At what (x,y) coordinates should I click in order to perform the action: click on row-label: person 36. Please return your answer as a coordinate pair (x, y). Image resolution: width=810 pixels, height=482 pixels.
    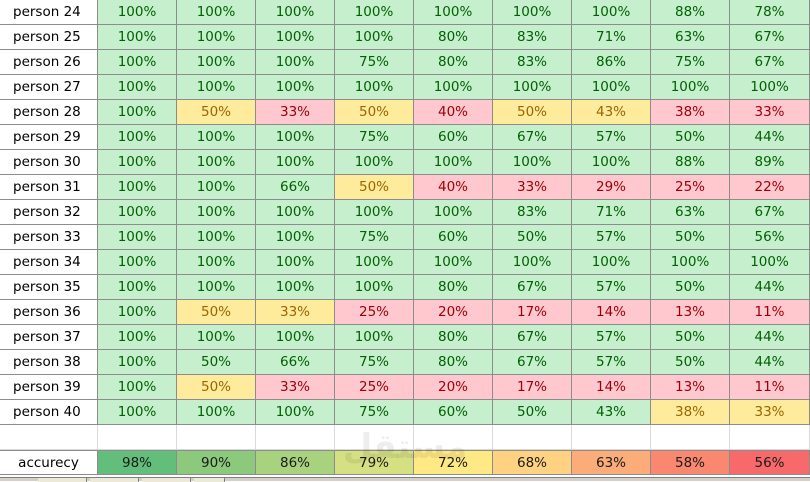
    Looking at the image, I should click on (49, 312).